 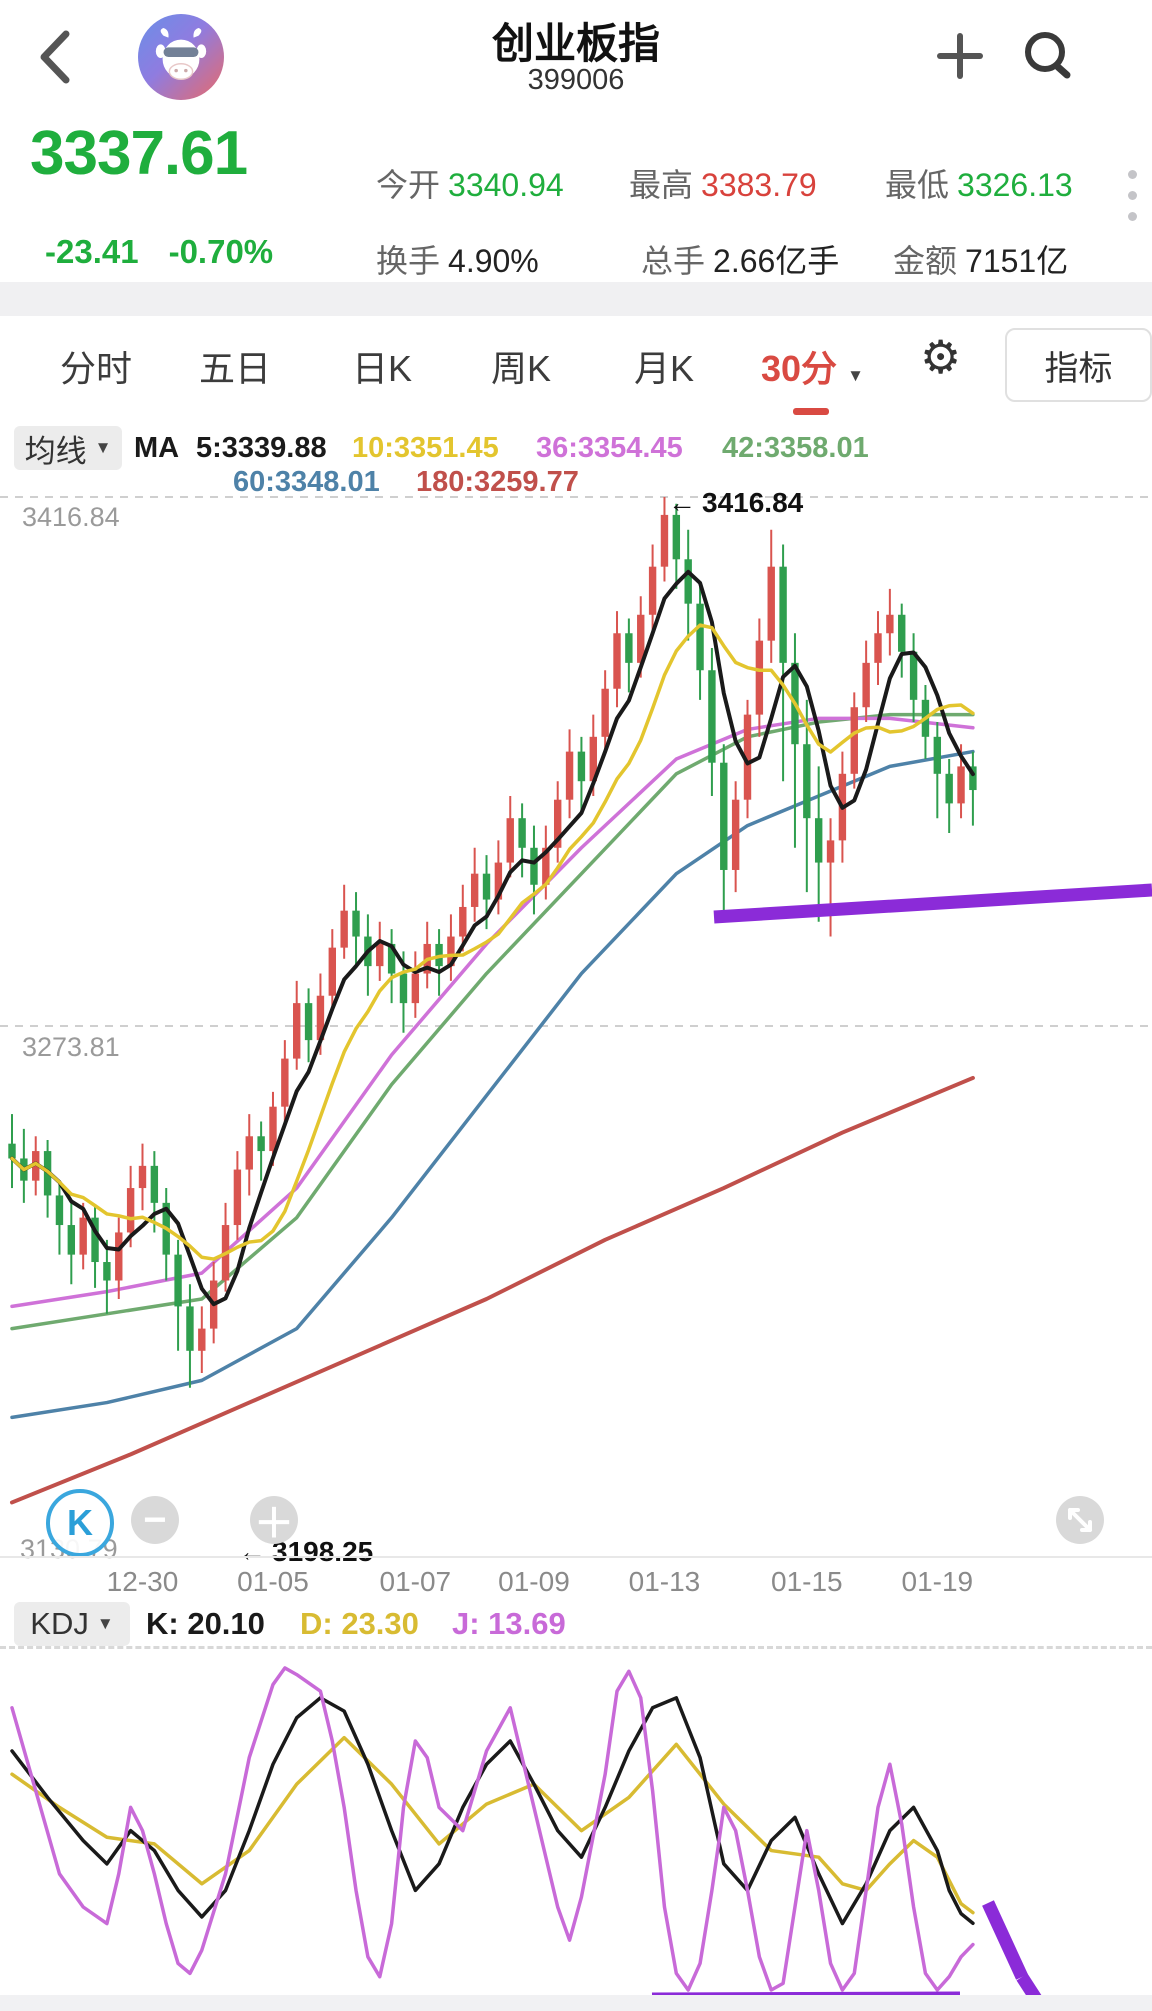 What do you see at coordinates (937, 1581) in the screenshot?
I see `x-axis-date-label: 01-19` at bounding box center [937, 1581].